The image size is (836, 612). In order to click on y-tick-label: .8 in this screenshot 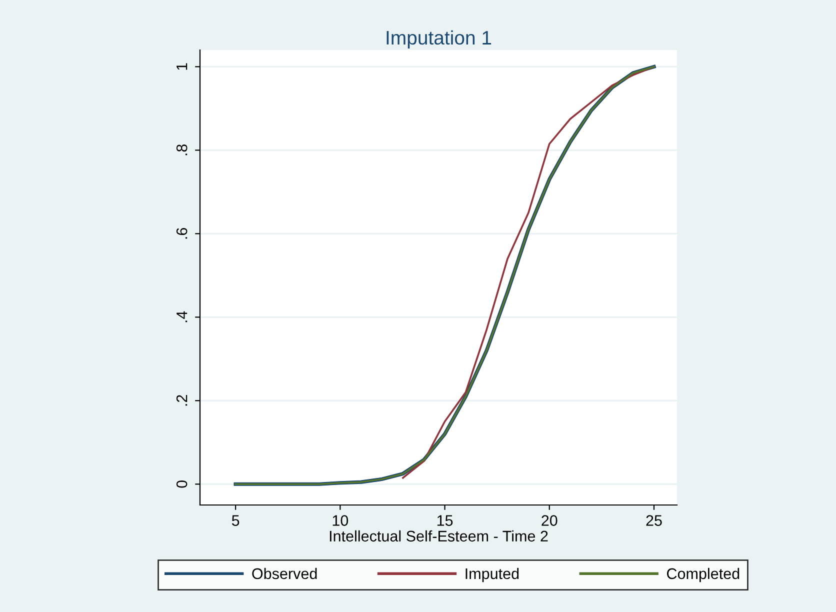, I will do `click(182, 150)`.